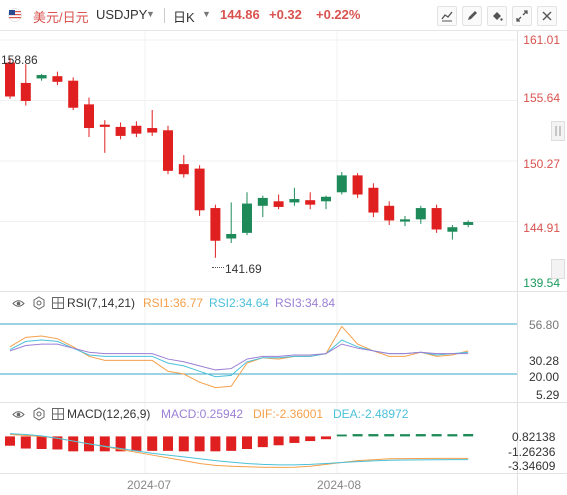 This screenshot has height=495, width=567. I want to click on fill-icon, so click(498, 16).